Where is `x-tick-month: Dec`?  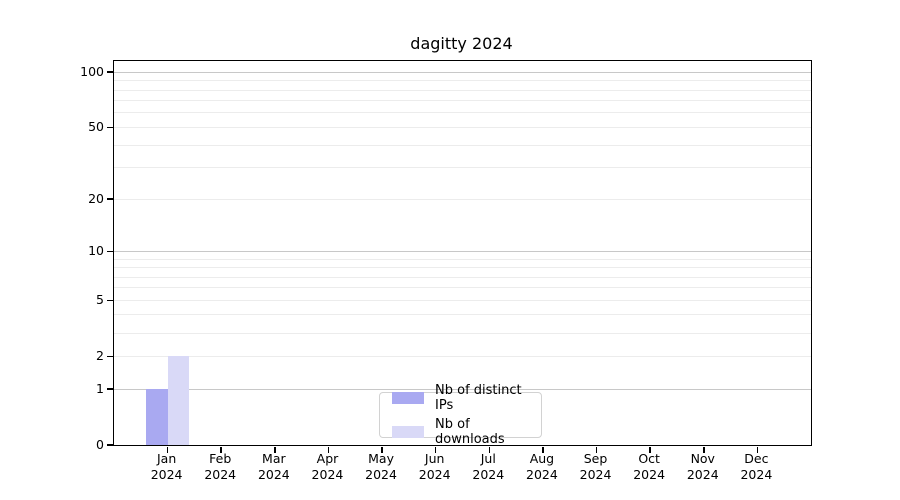 x-tick-month: Dec is located at coordinates (756, 458).